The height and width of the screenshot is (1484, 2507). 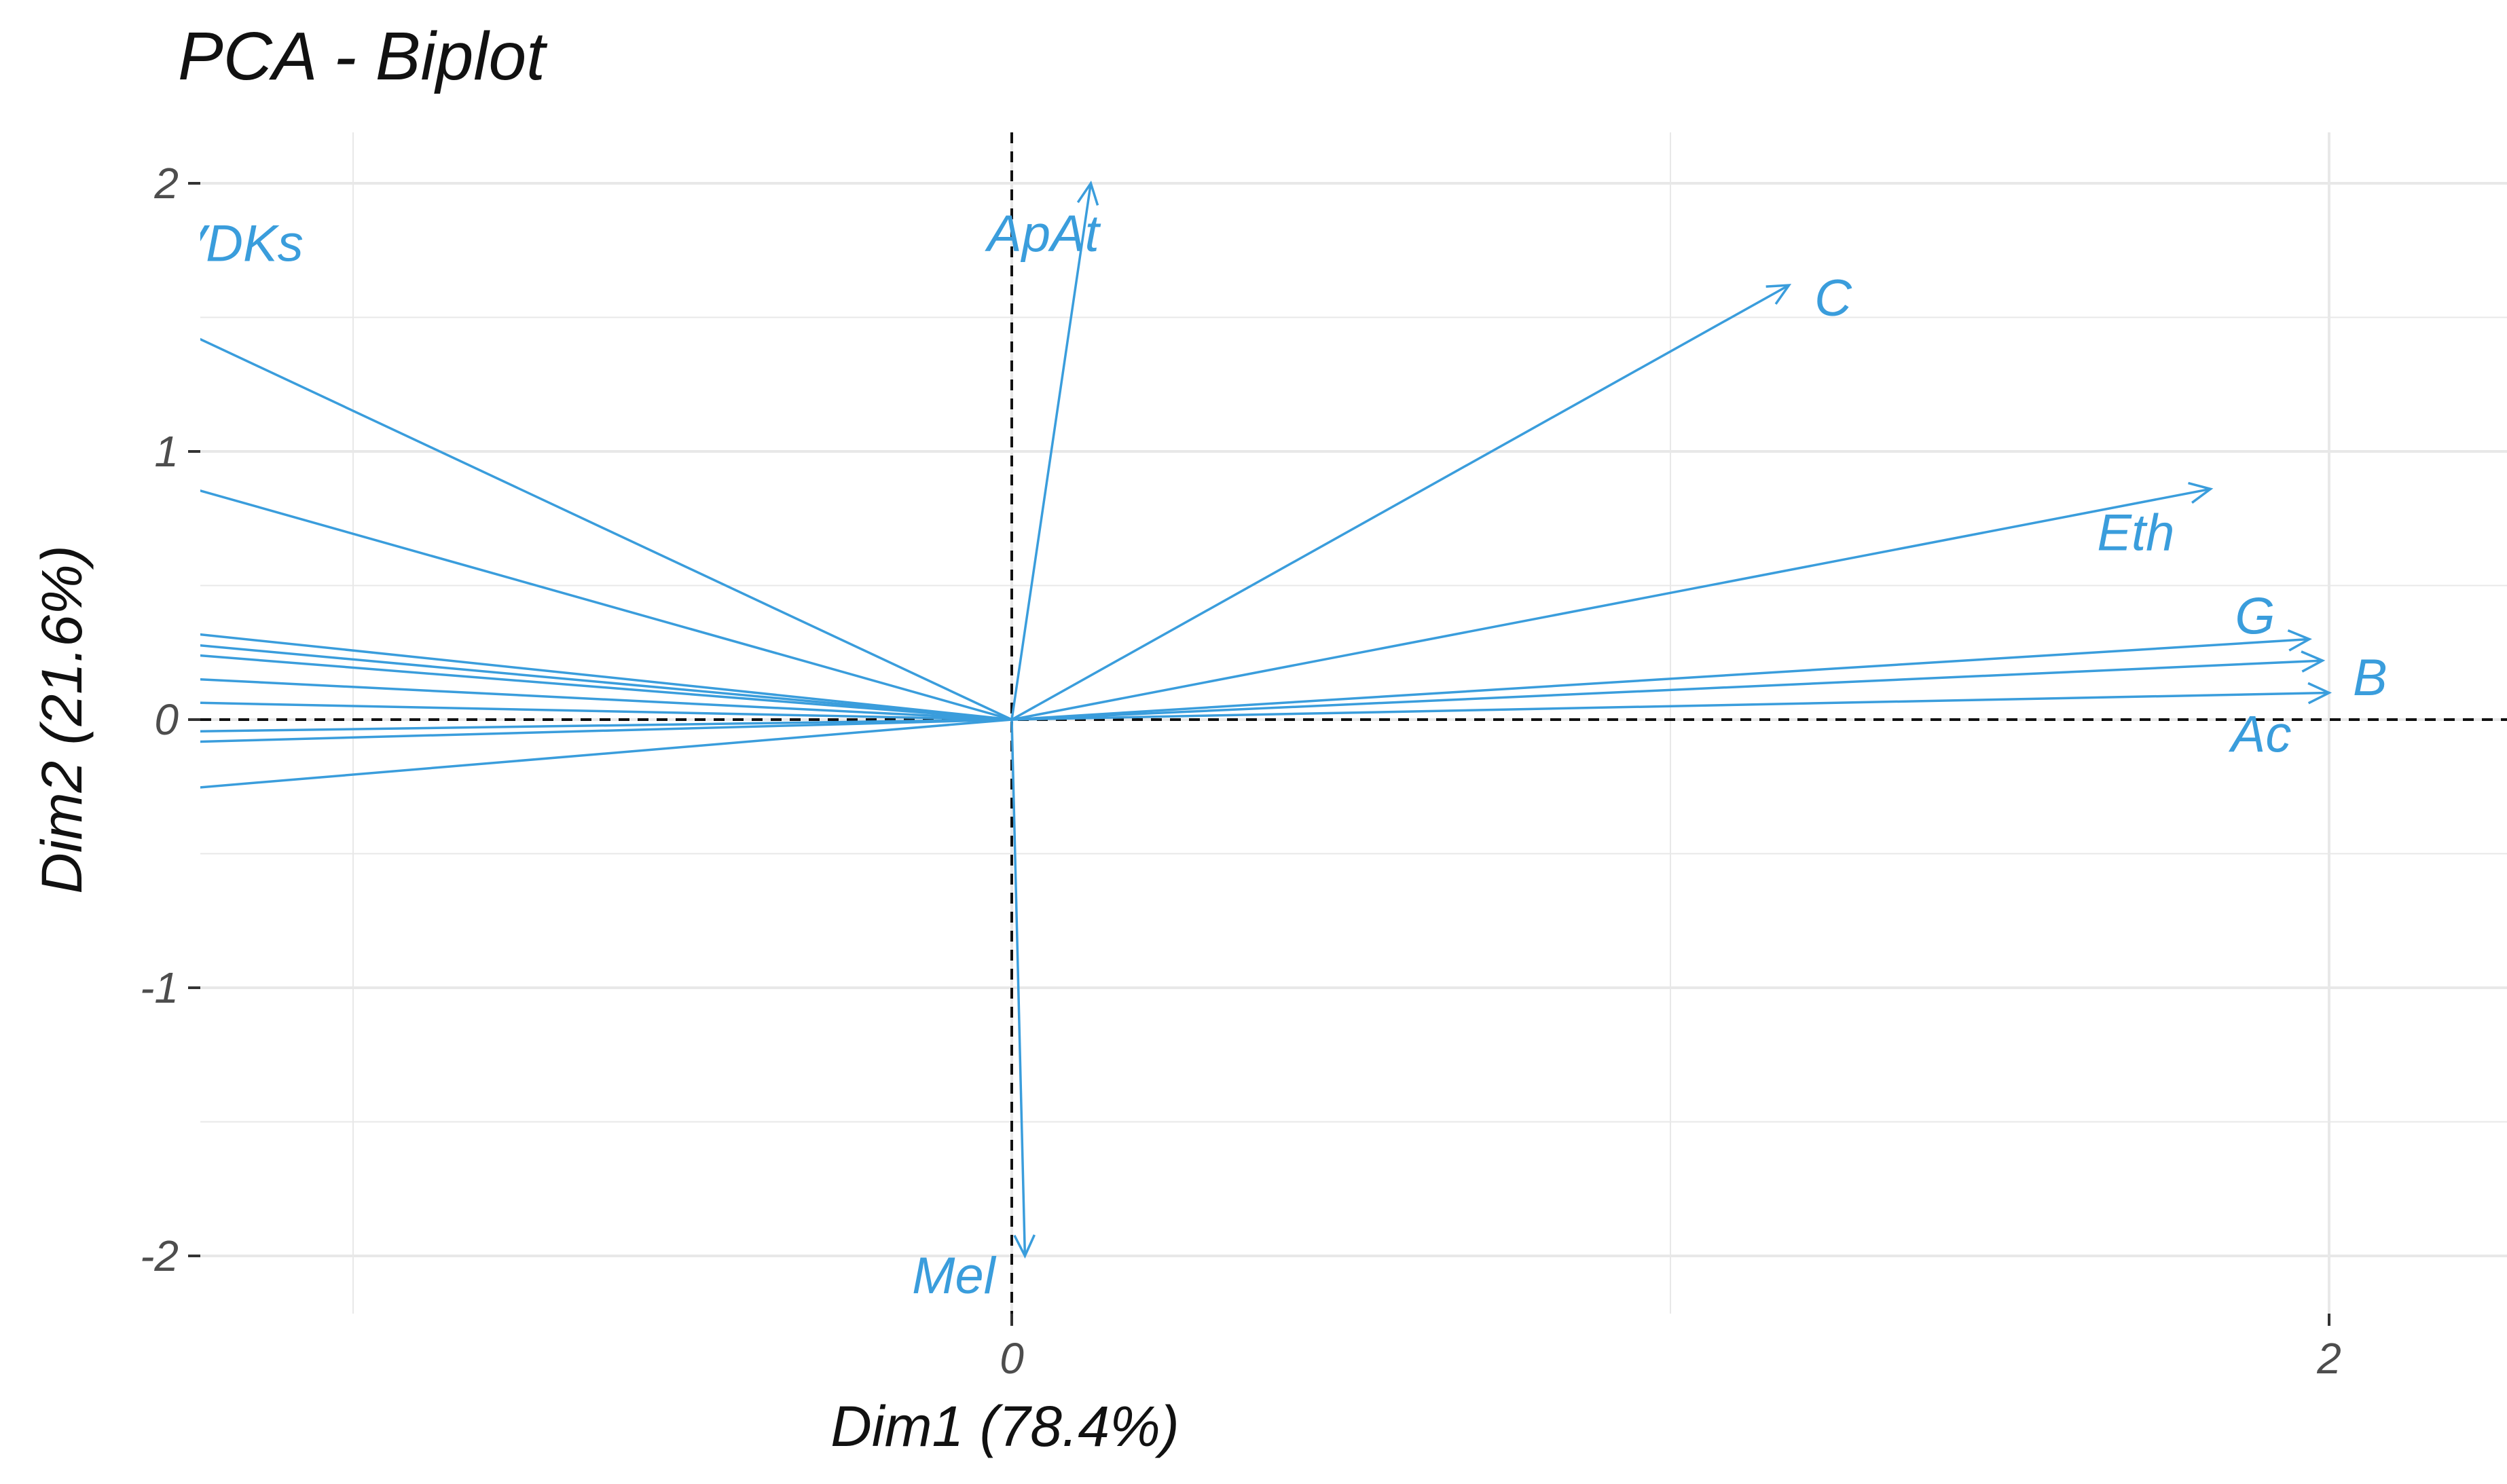 I want to click on variable-arrow-so2, so click(x=593, y=600).